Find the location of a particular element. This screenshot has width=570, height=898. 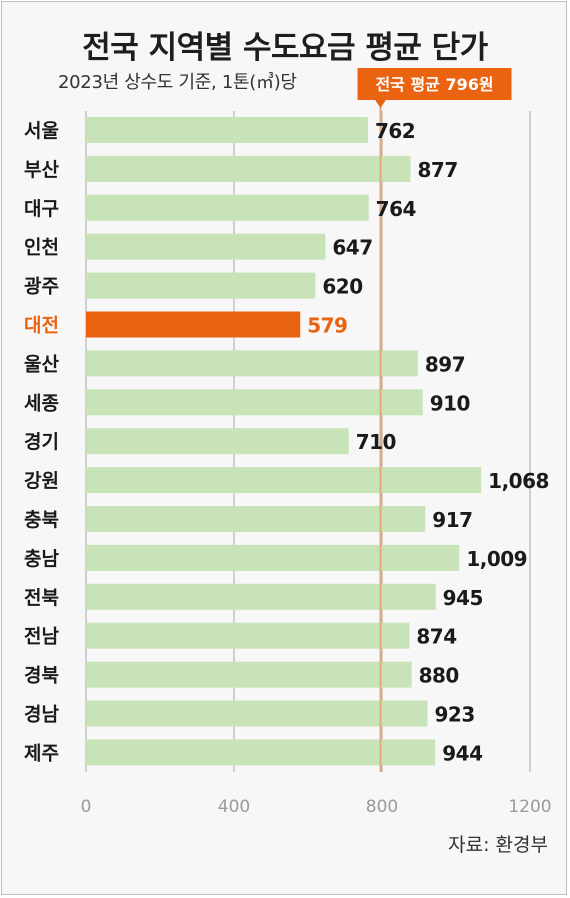

category-label: 전남 is located at coordinates (41, 637).